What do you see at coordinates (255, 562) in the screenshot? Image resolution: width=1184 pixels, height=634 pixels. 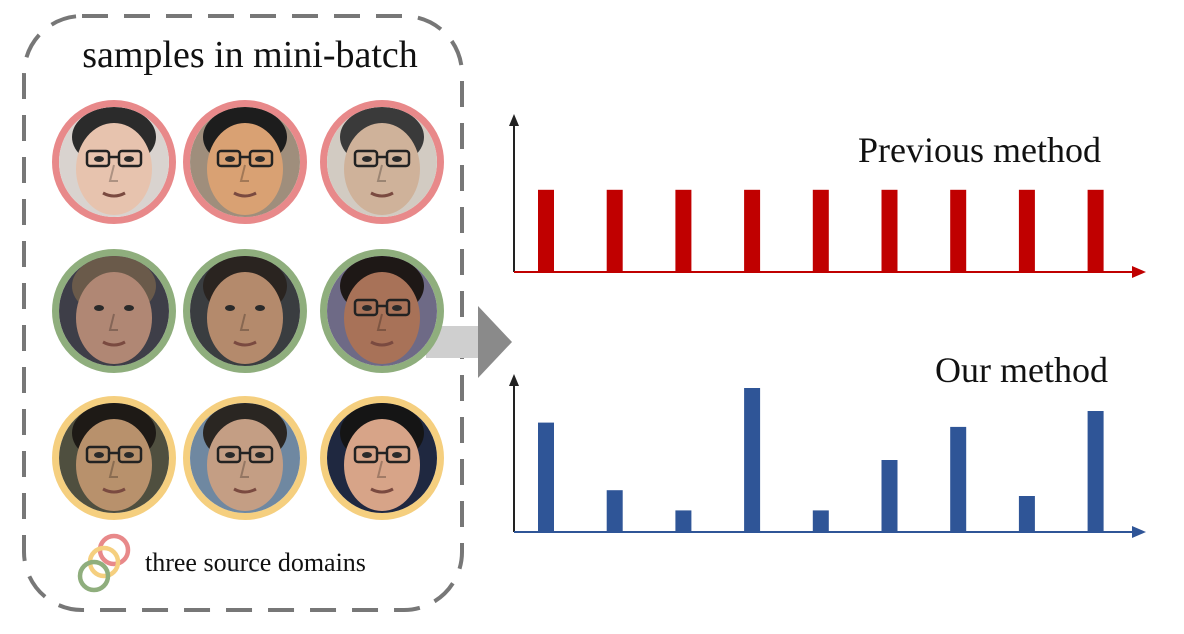 I see `legend-label: three source domains` at bounding box center [255, 562].